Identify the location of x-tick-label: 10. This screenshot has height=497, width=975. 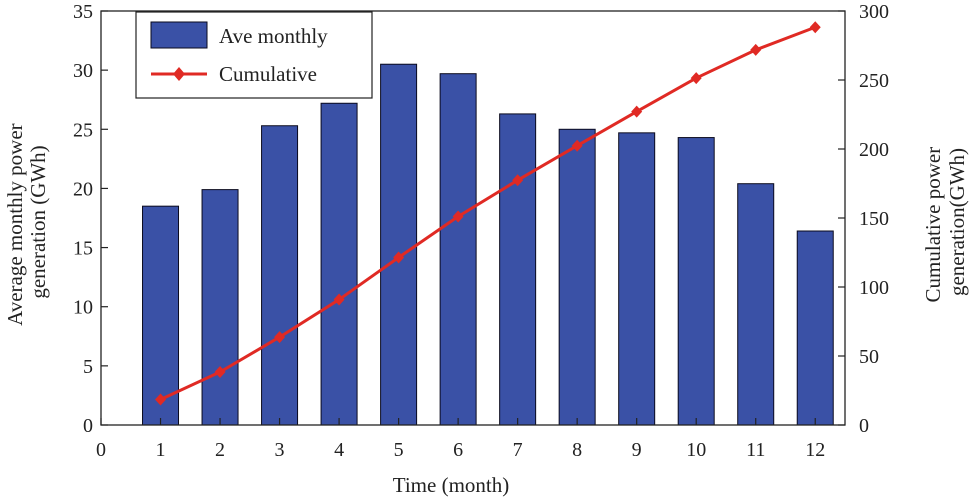
(696, 450).